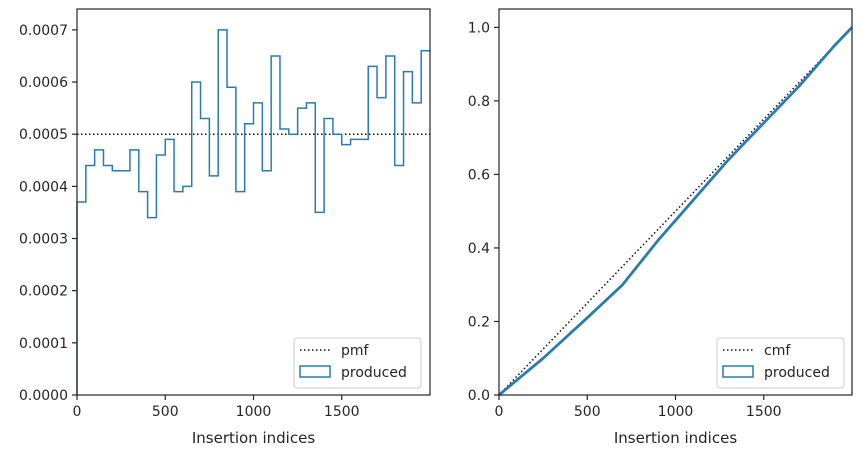 The height and width of the screenshot is (453, 861). Describe the element at coordinates (587, 412) in the screenshot. I see `right-x-tick-label: 500` at that location.